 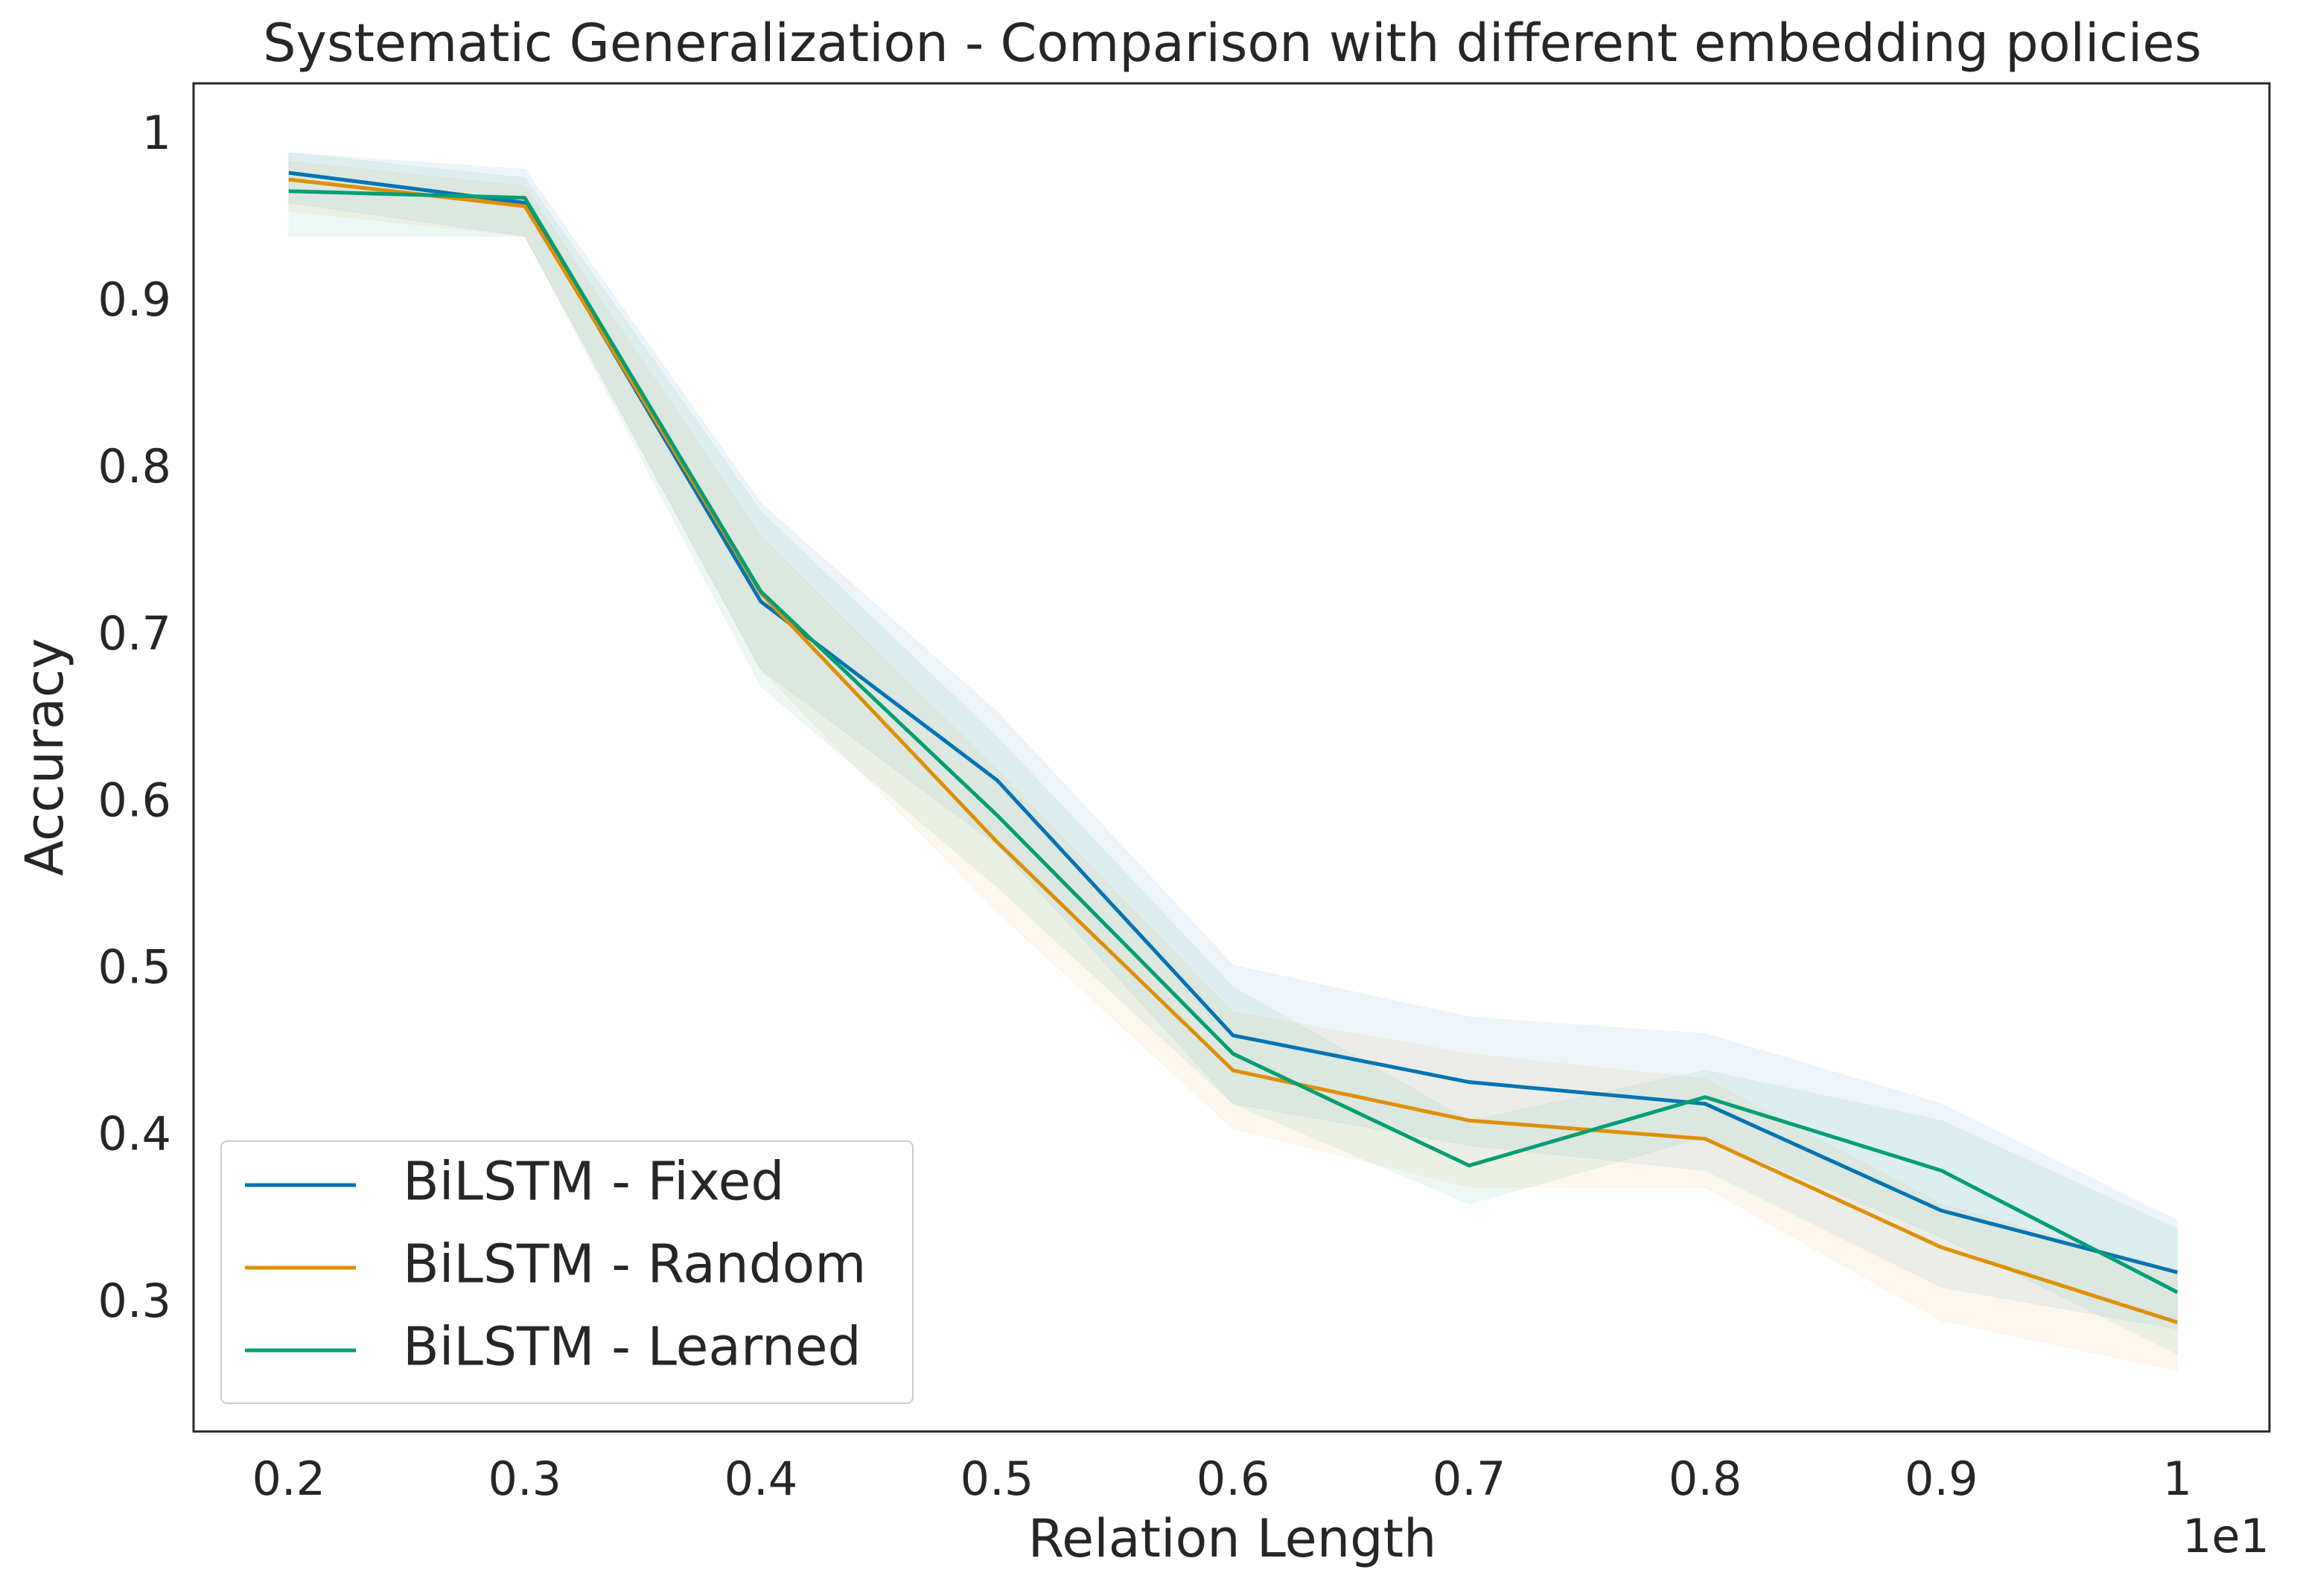 What do you see at coordinates (632, 1347) in the screenshot?
I see `legend-label: BiLSTM - Learned` at bounding box center [632, 1347].